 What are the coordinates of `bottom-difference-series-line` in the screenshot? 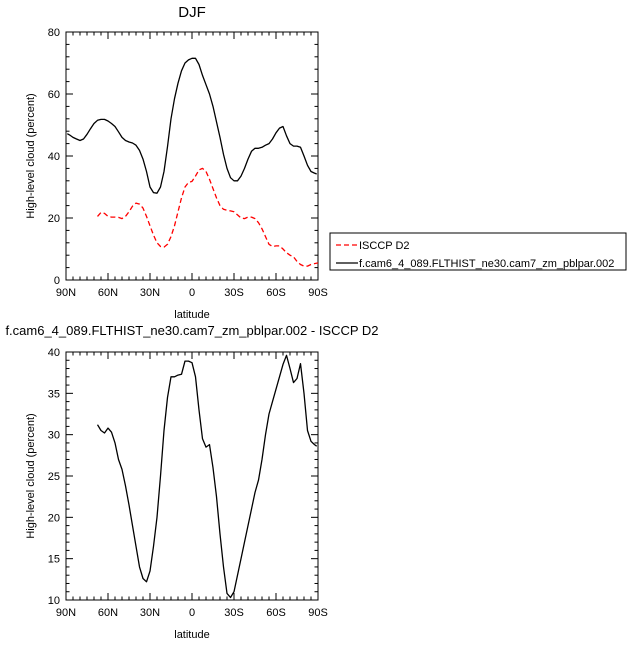 It's located at (207, 476).